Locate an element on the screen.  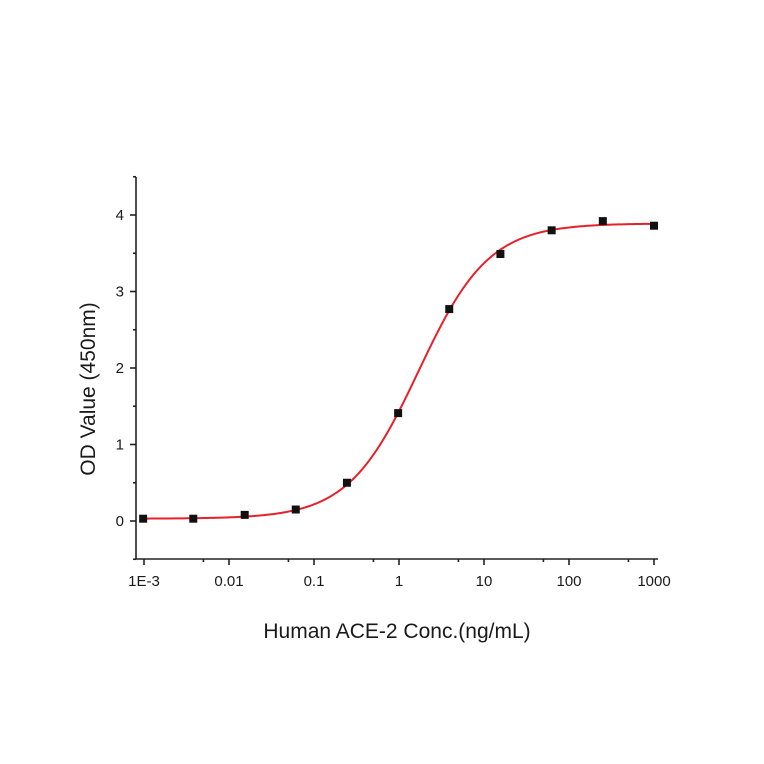
x-tick-label: 1000 is located at coordinates (653, 581).